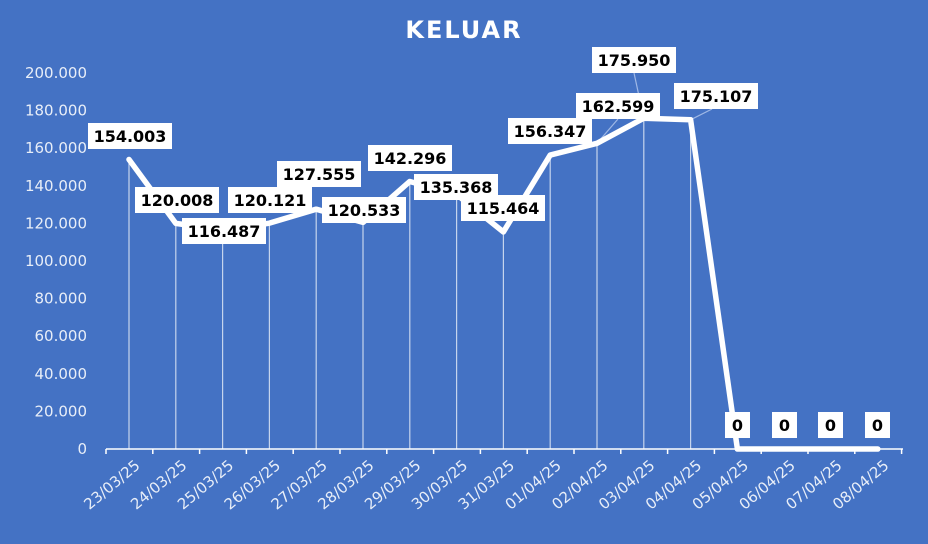 This screenshot has height=544, width=928. I want to click on data-label-text: 127.555, so click(319, 174).